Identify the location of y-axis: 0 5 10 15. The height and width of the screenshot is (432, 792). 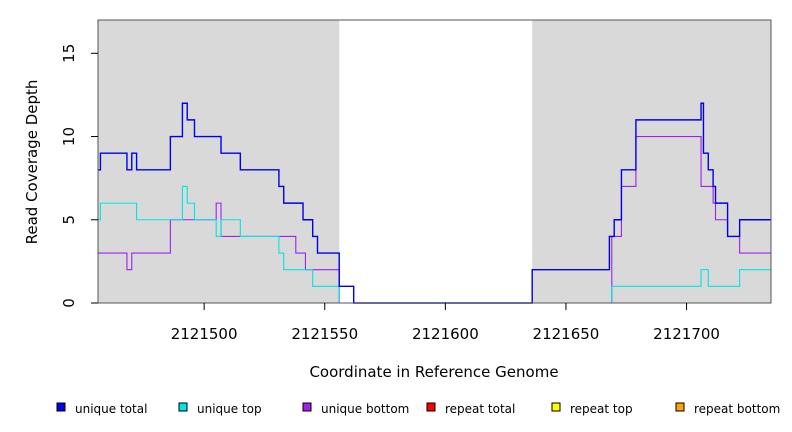
(79, 176).